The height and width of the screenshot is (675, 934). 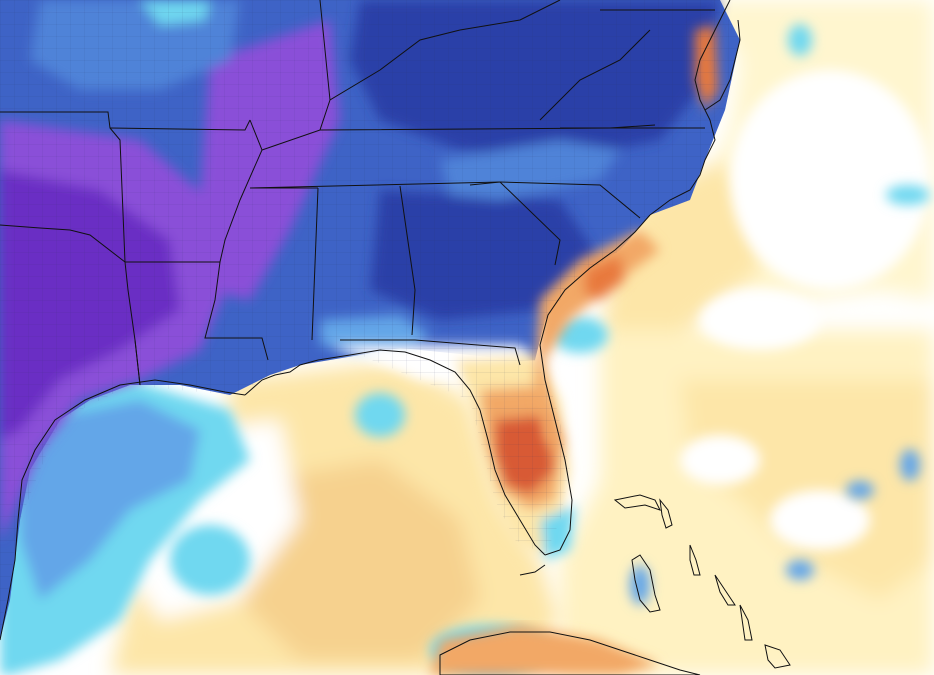 What do you see at coordinates (360, 560) in the screenshot?
I see `gulf-tan` at bounding box center [360, 560].